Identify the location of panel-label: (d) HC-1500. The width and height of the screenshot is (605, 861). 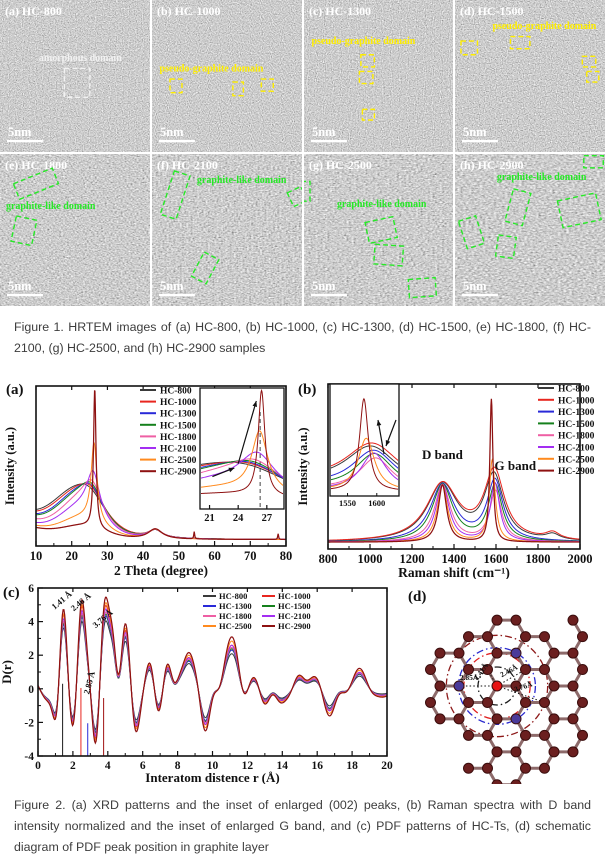
(492, 11).